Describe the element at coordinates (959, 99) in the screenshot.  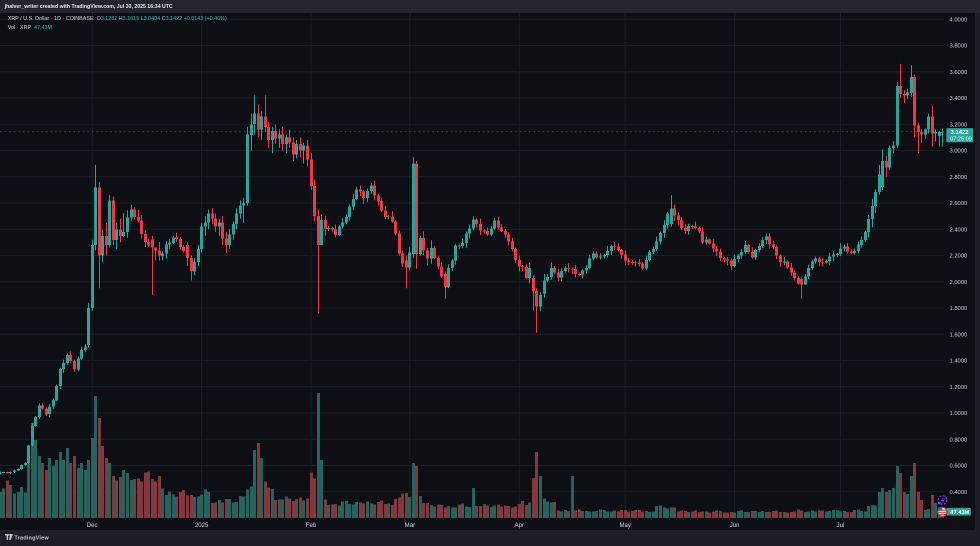
I see `svg-text: 3.4000` at that location.